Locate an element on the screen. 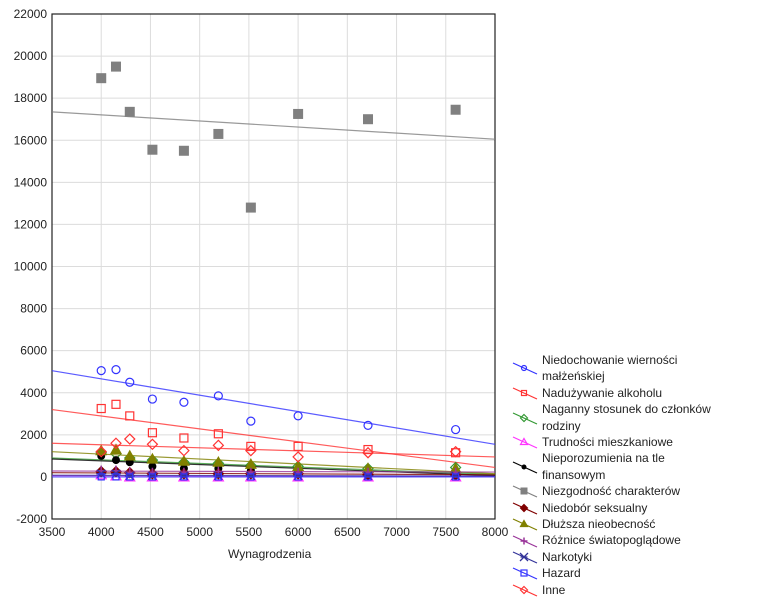  y-tick-label: 22000 is located at coordinates (31, 14).